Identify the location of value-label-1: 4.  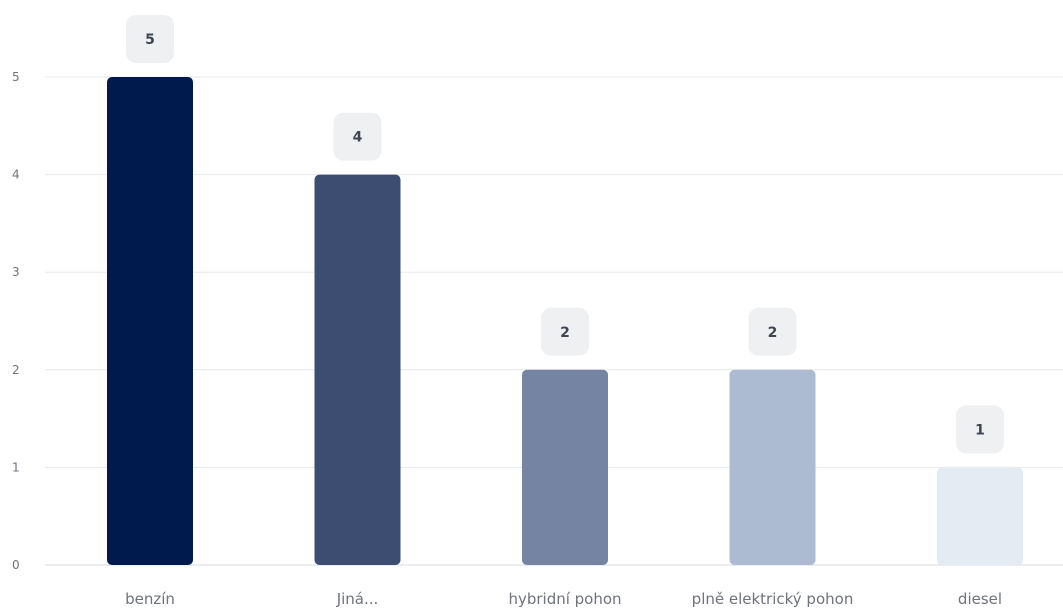
(358, 138).